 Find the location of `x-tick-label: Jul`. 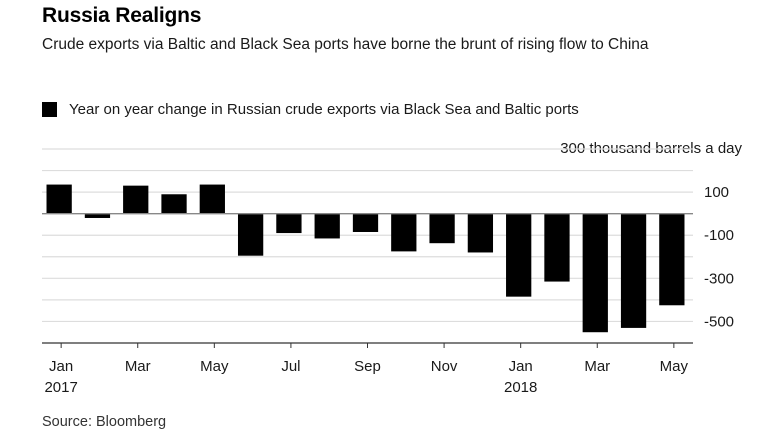

x-tick-label: Jul is located at coordinates (290, 366).